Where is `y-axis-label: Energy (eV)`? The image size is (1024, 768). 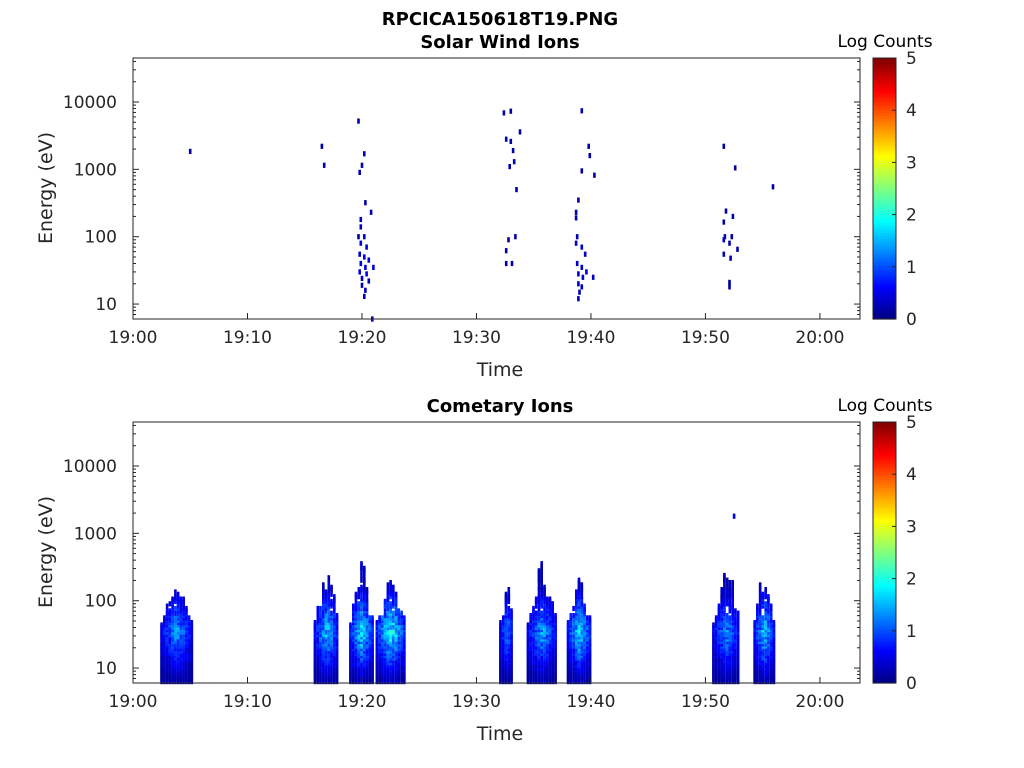
y-axis-label: Energy (eV) is located at coordinates (46, 188).